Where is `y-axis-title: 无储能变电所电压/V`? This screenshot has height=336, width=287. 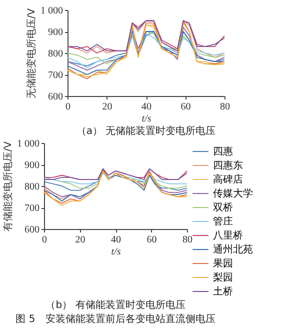
y-axis-title: 无储能变电所电压/V is located at coordinates (32, 53).